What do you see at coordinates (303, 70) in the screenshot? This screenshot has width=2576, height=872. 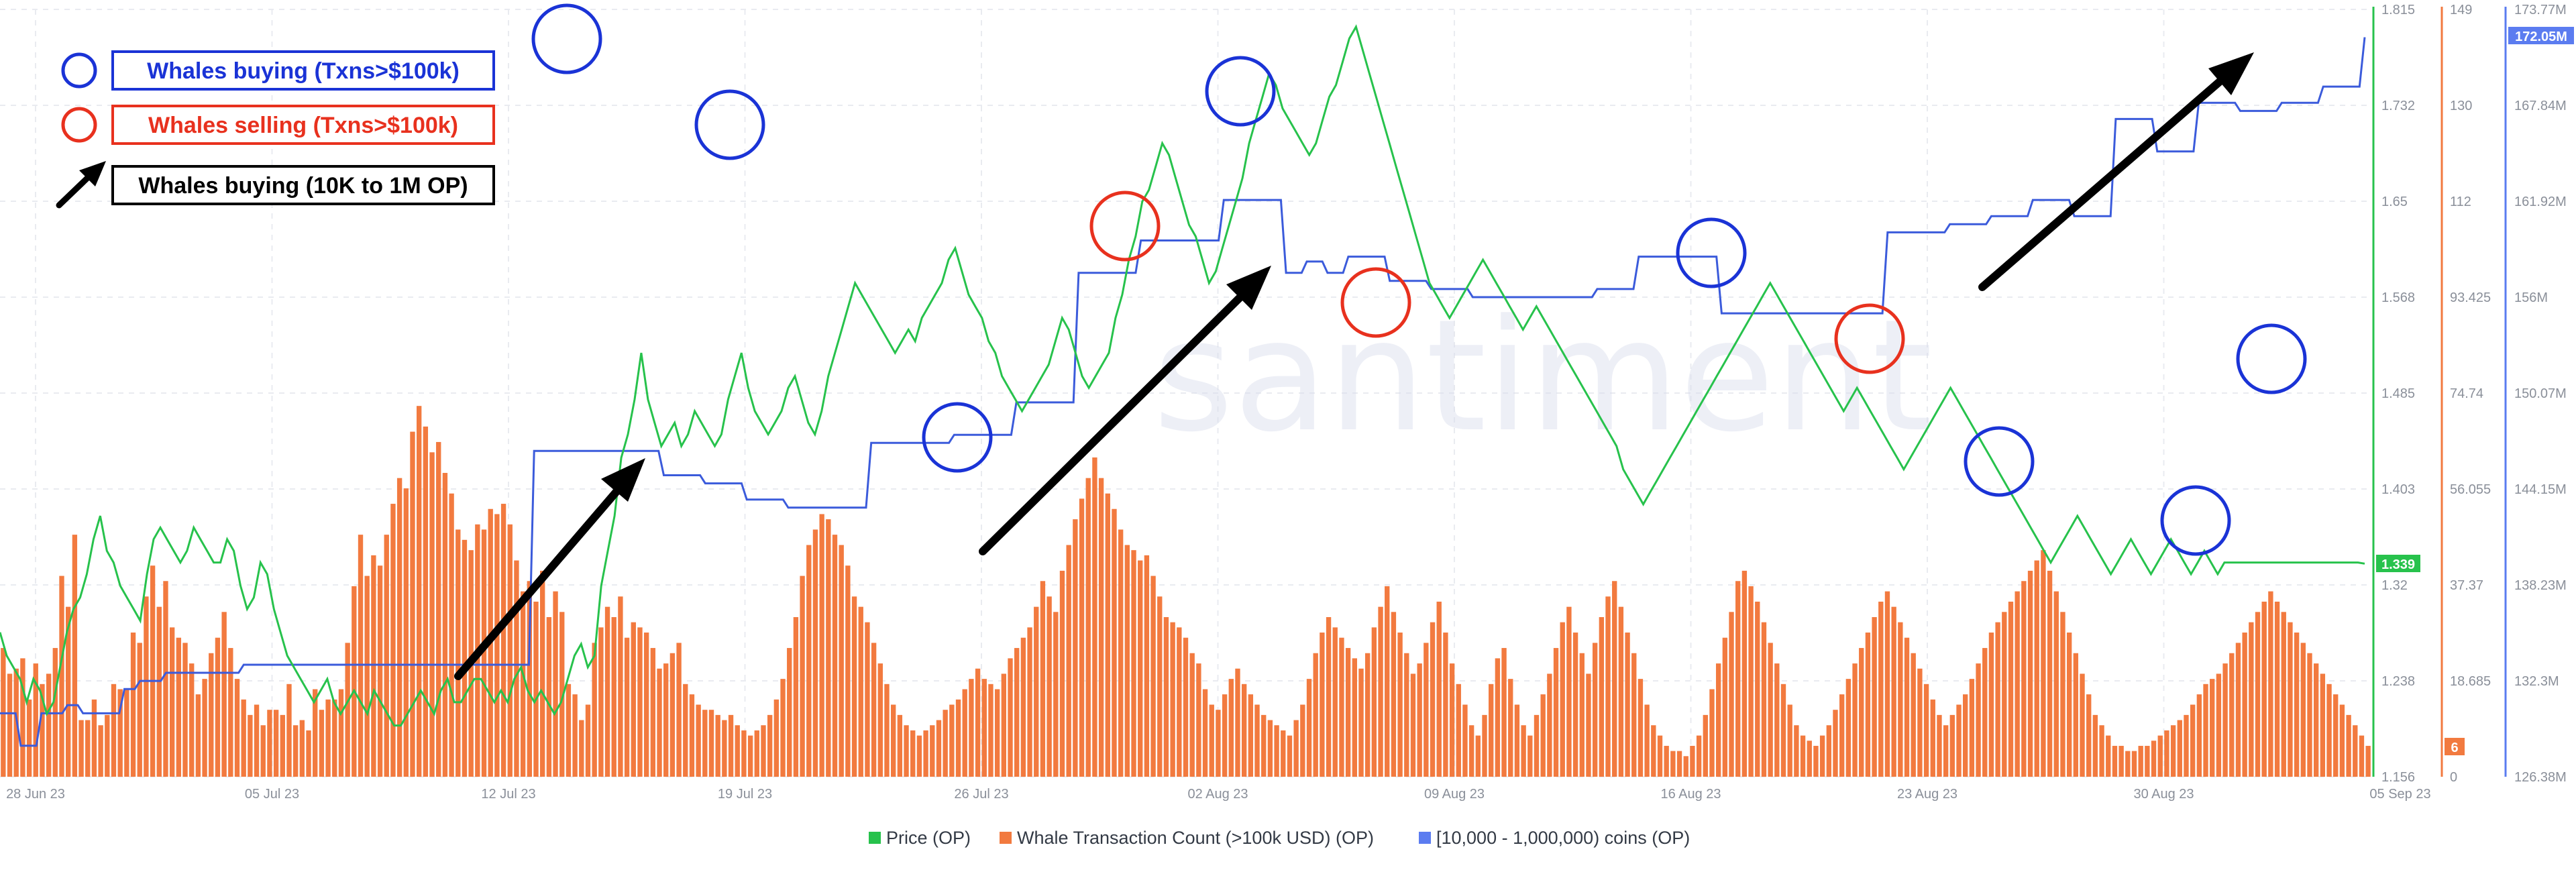 I see `legend-buy-box` at bounding box center [303, 70].